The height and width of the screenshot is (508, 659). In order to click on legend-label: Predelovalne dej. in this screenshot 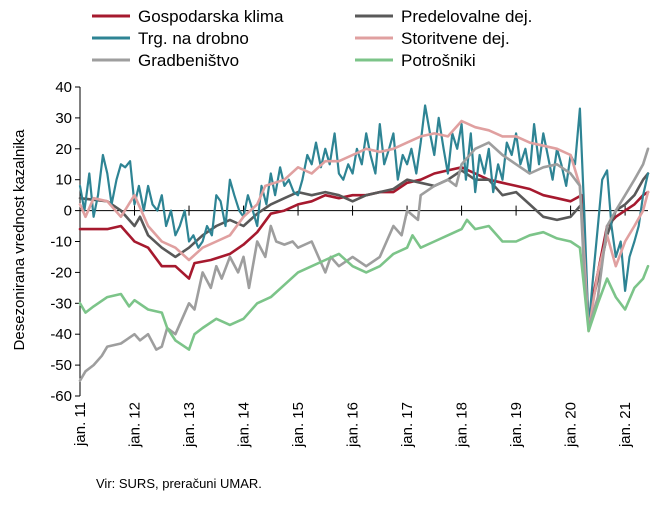, I will do `click(466, 16)`.